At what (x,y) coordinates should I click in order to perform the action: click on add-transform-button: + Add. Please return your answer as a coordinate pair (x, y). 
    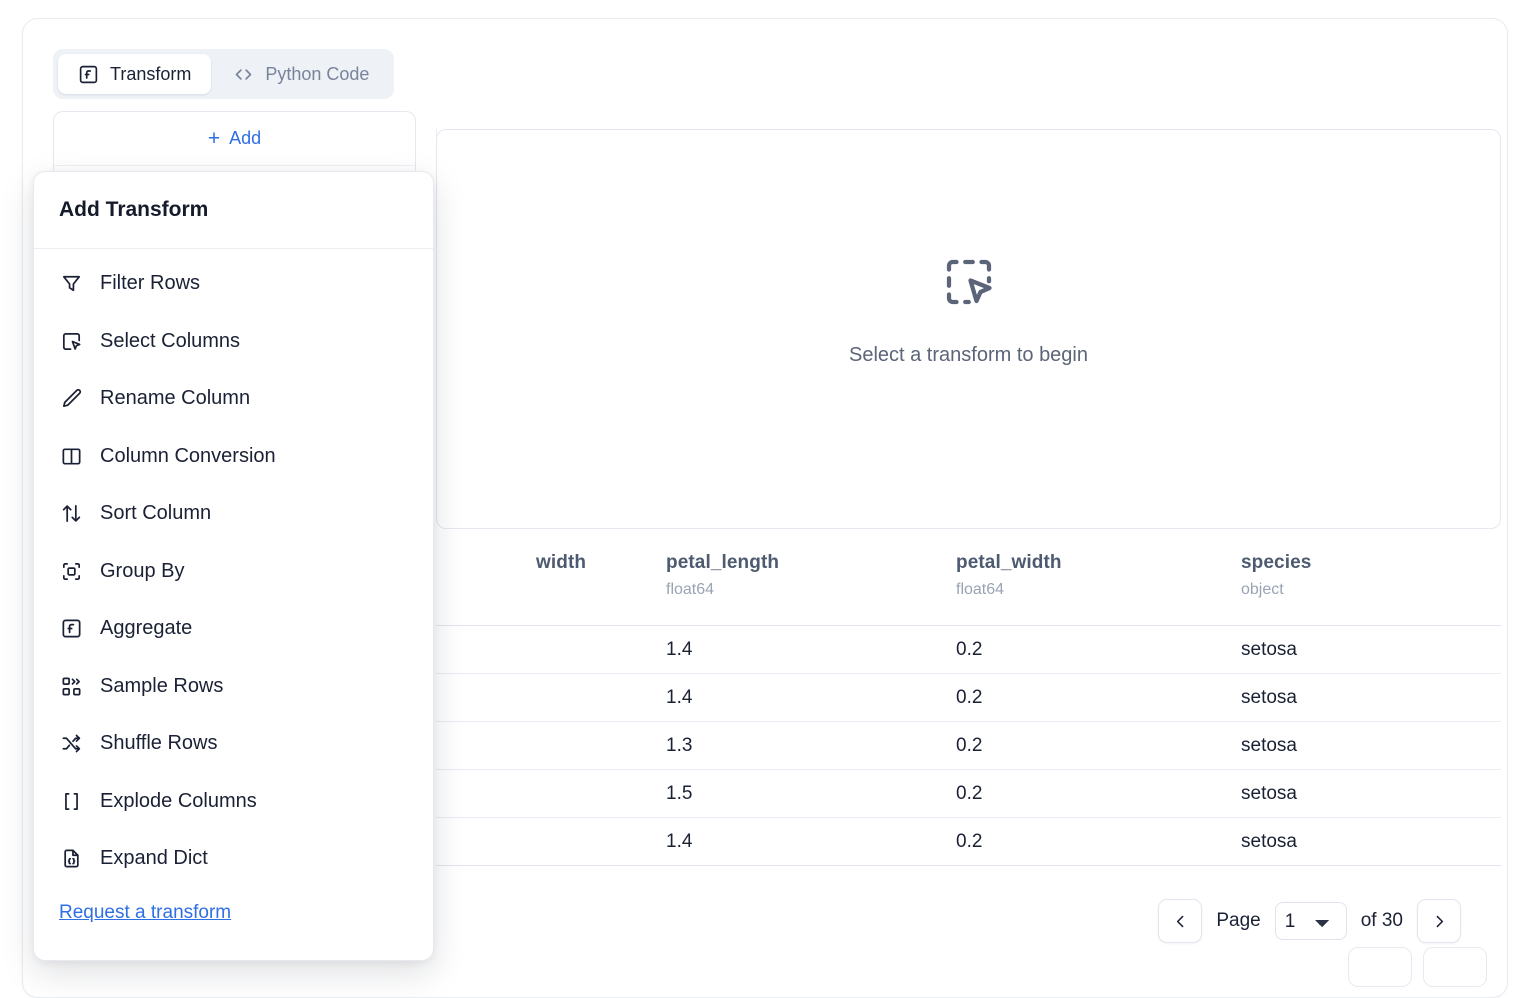
    Looking at the image, I should click on (234, 138).